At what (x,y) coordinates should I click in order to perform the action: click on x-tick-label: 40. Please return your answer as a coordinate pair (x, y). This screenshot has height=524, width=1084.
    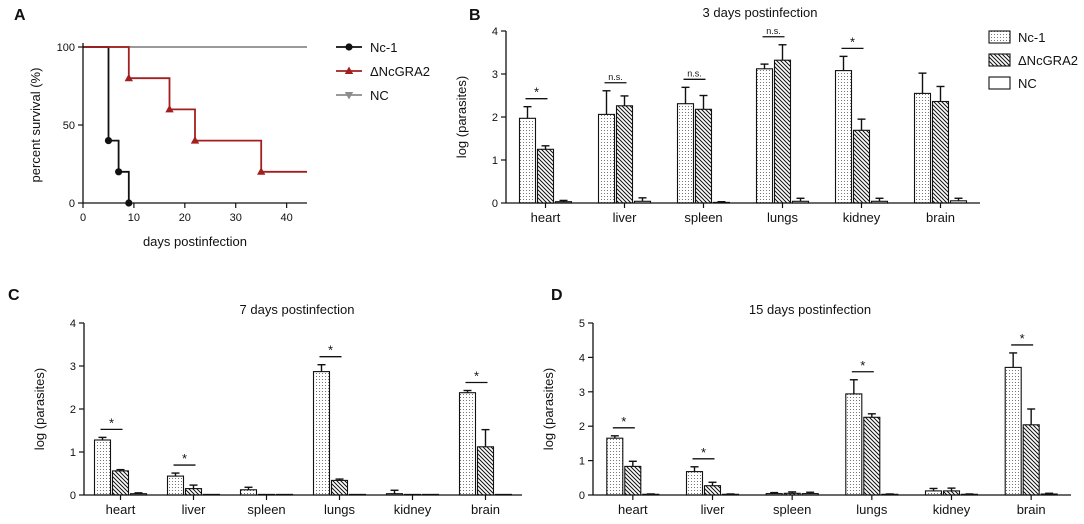
    Looking at the image, I should click on (287, 218).